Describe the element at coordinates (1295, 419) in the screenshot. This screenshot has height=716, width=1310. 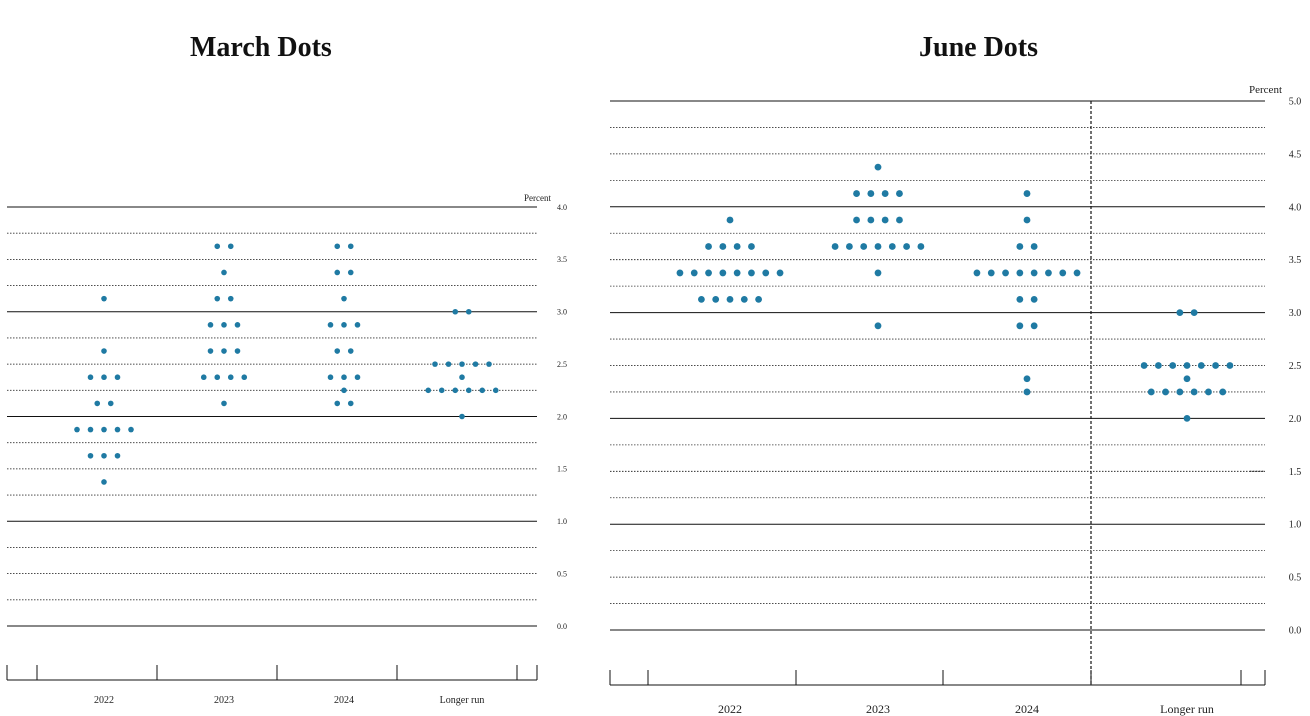
I see `june-ytick-label: 2.0` at that location.